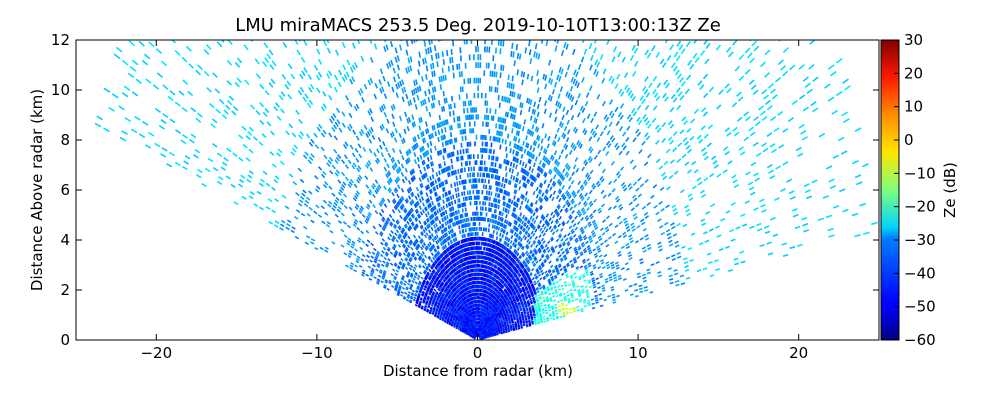  I want to click on y-tick-label: 6, so click(65, 190).